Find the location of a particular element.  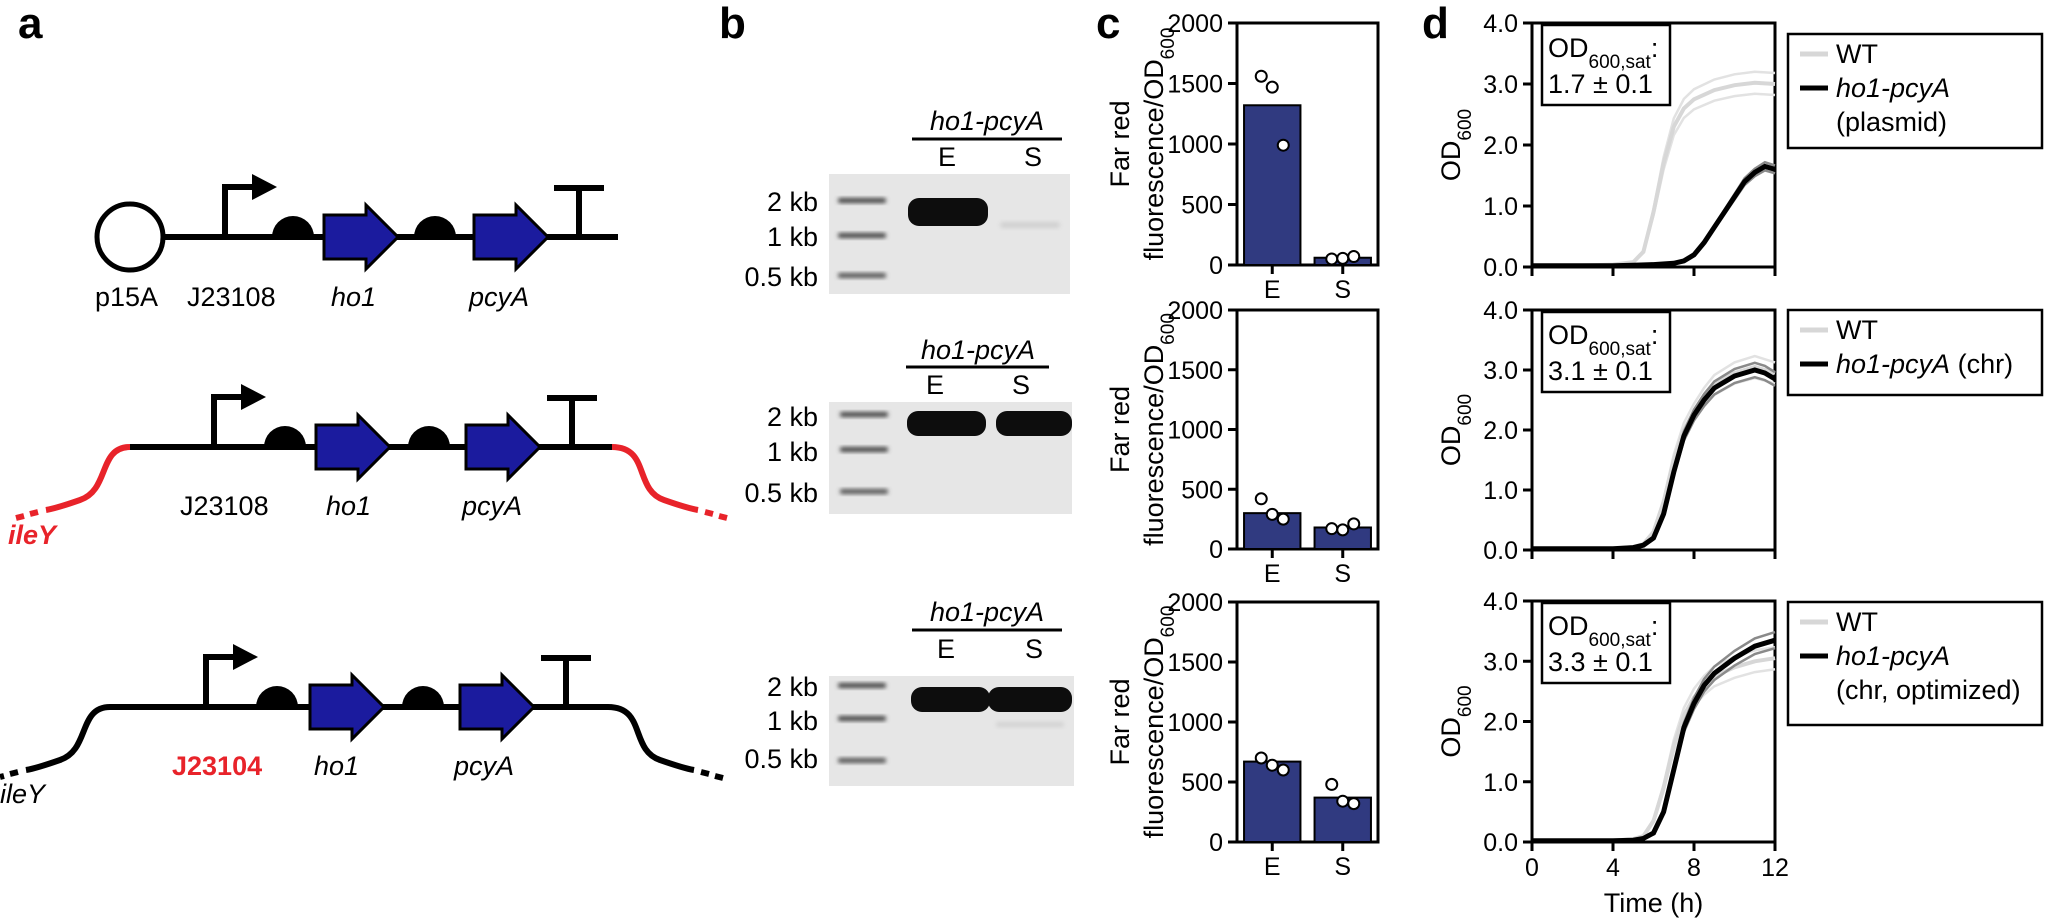

y-tick-label: 4.0 is located at coordinates (1500, 602).